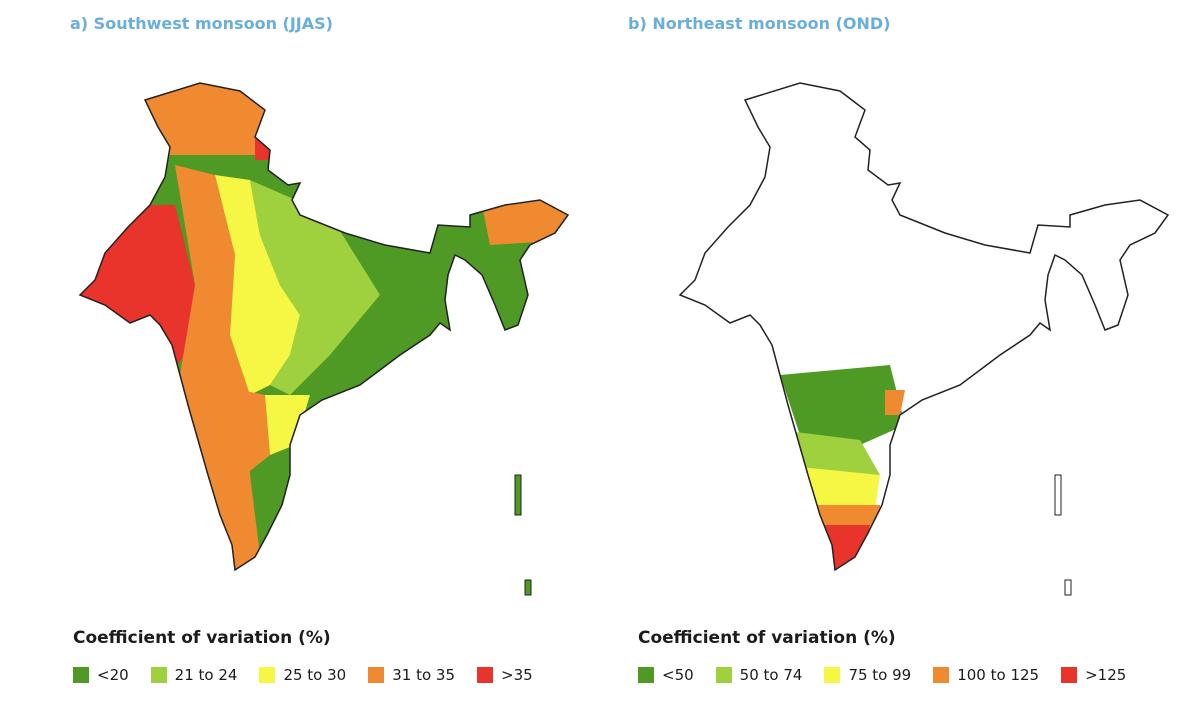 The height and width of the screenshot is (701, 1200). What do you see at coordinates (137, 290) in the screenshot?
I see `region-west-arid` at bounding box center [137, 290].